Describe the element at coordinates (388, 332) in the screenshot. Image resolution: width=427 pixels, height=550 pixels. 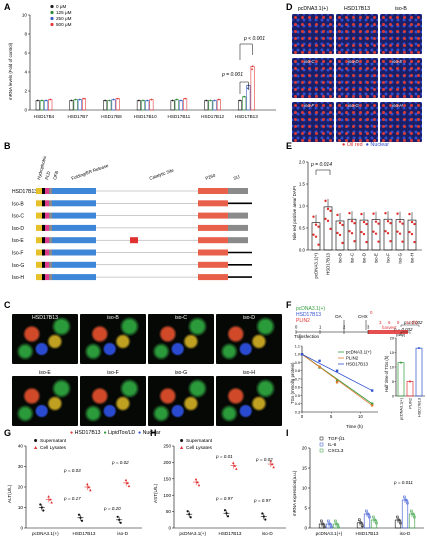
I see `f-timeline-harvest-bar` at that location.